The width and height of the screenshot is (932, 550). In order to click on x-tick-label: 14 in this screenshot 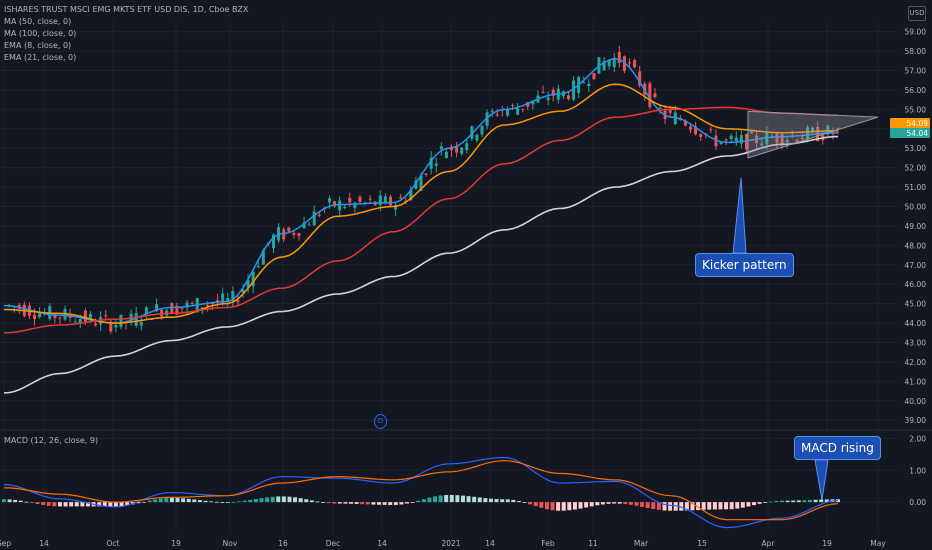, I will do `click(382, 543)`.